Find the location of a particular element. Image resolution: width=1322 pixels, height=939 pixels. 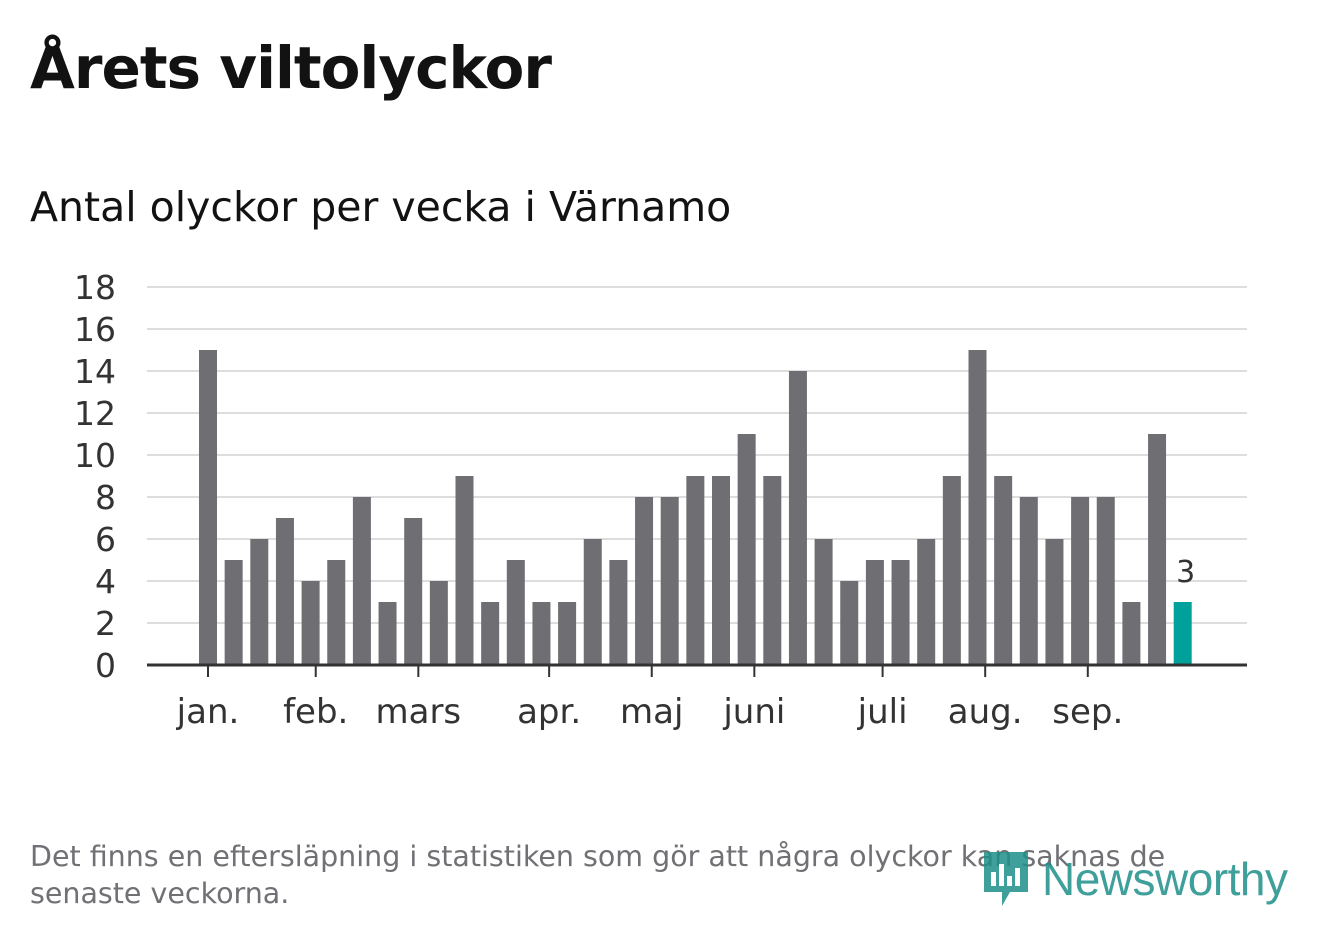

y-tick-label: 18 is located at coordinates (95, 287).